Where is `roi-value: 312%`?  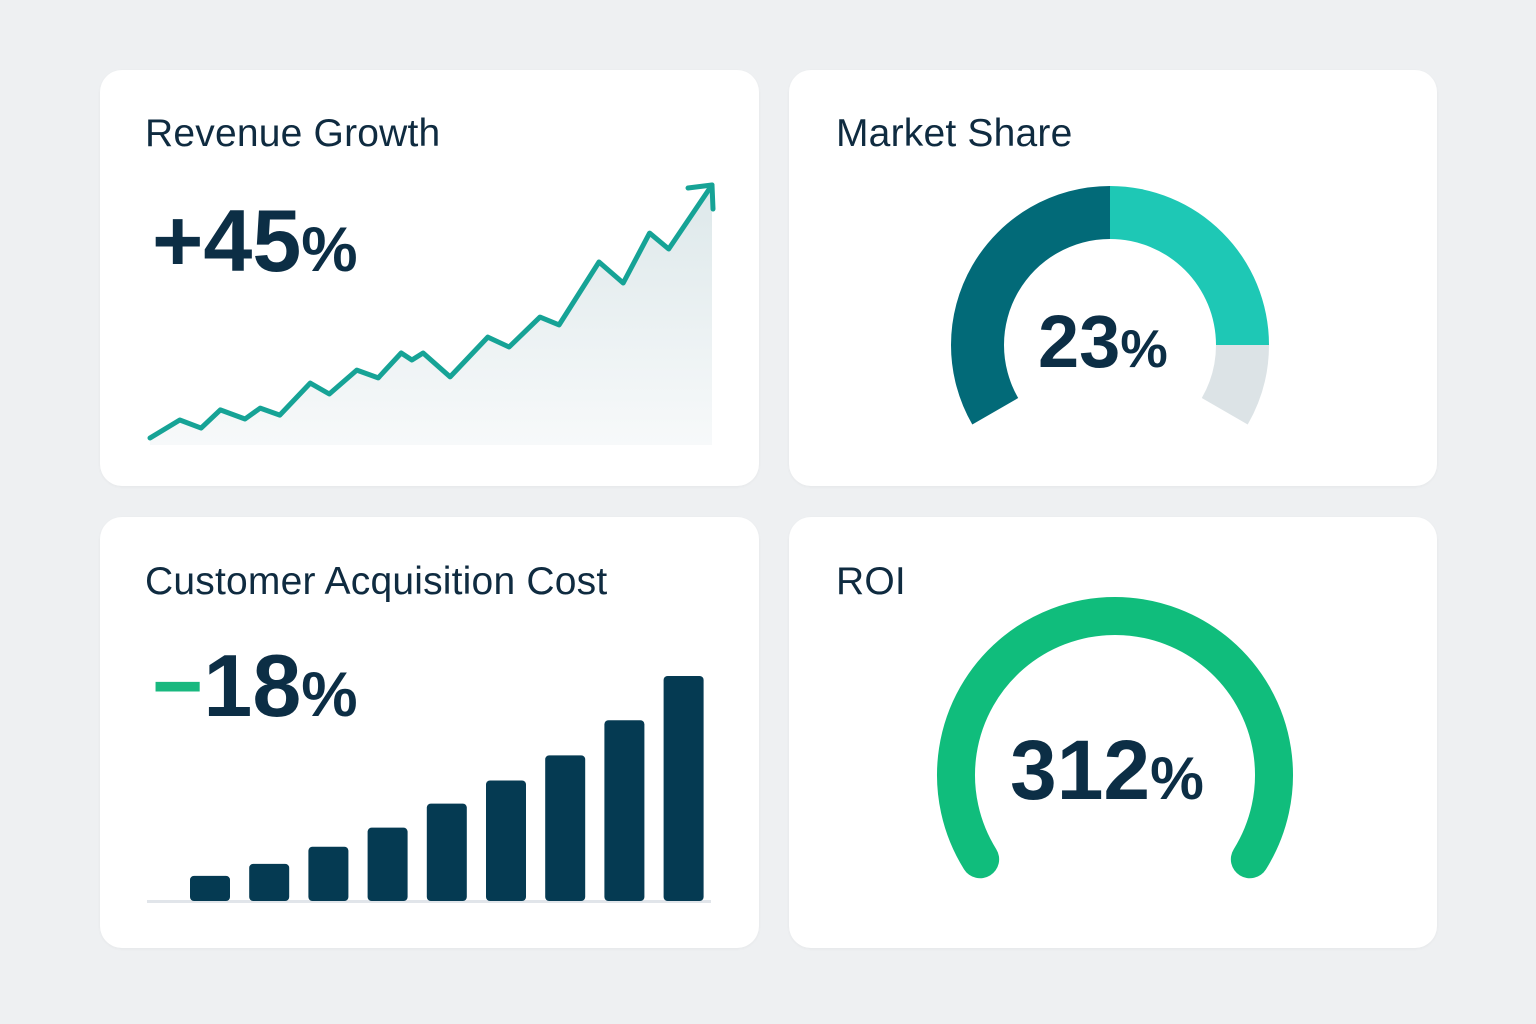 roi-value: 312% is located at coordinates (1107, 770).